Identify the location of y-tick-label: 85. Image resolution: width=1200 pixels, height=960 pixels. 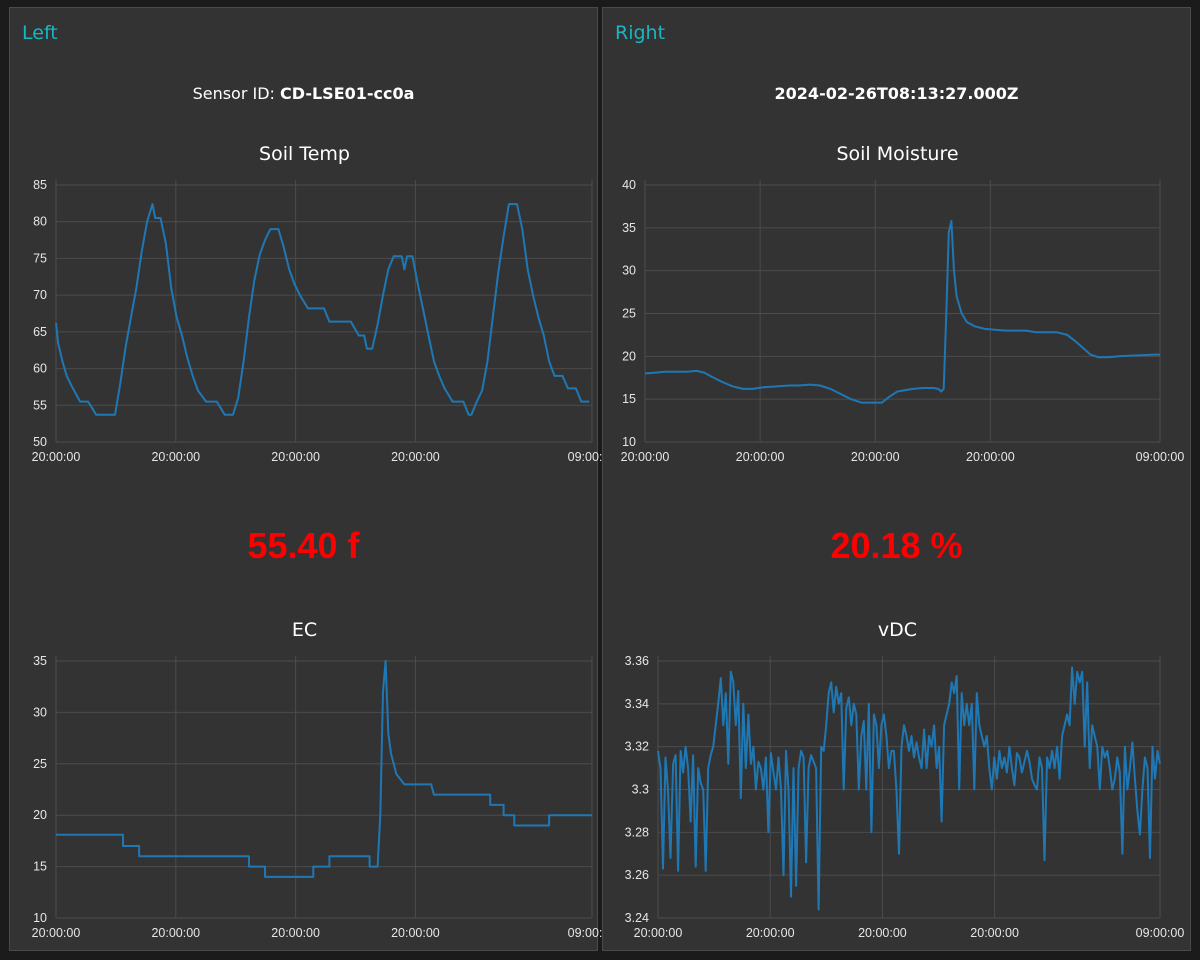
(40, 185).